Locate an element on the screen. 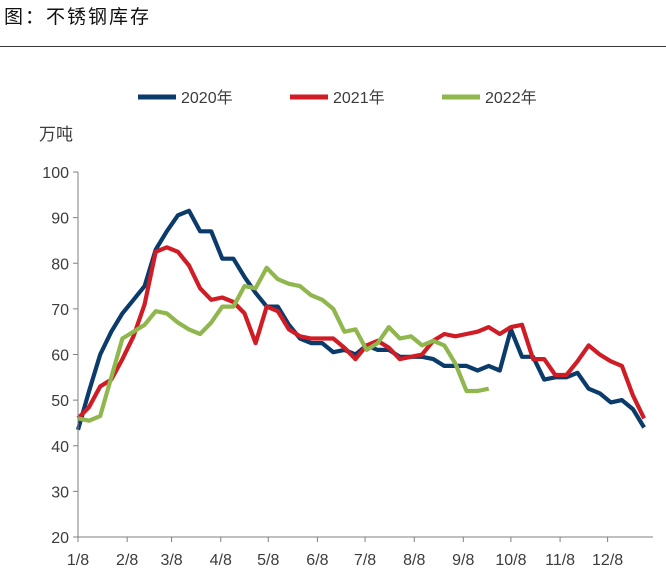 Image resolution: width=666 pixels, height=580 pixels. y-tick-label: 90 is located at coordinates (60, 219).